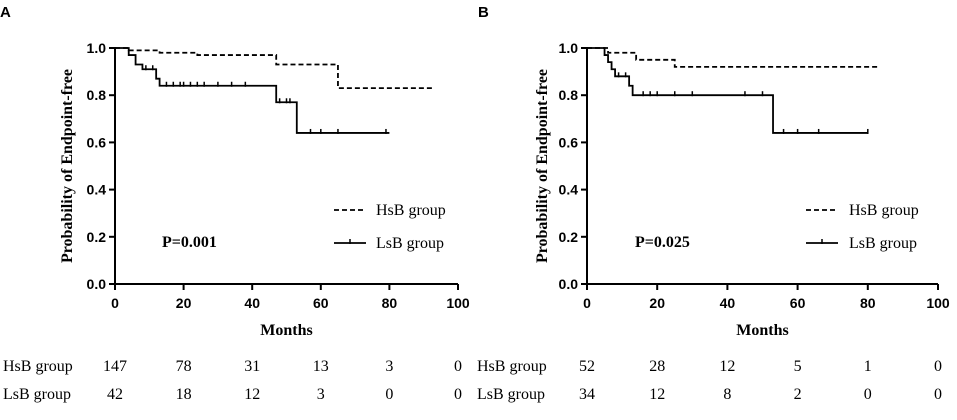 The image size is (957, 420). Describe the element at coordinates (542, 166) in the screenshot. I see `panel-b-y-axis-title: Probability of Endpoint-free` at that location.